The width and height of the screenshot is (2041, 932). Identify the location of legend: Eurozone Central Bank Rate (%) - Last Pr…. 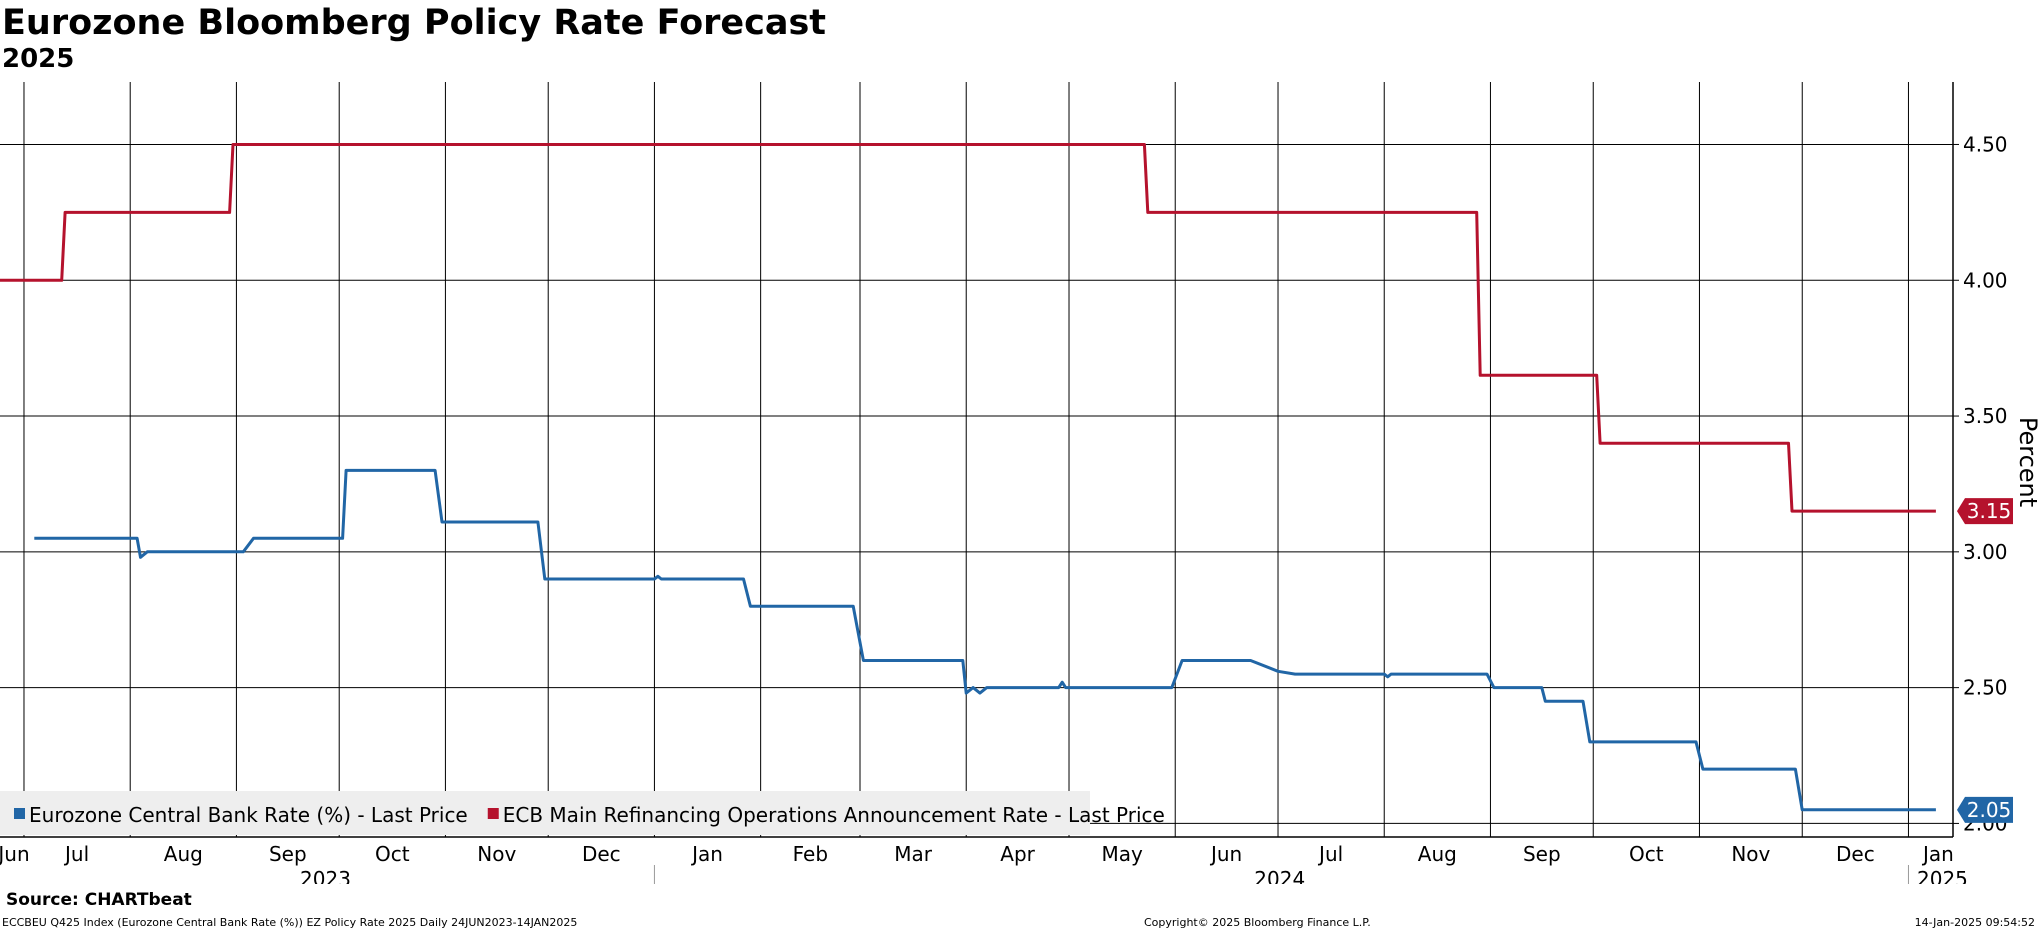
(582, 813).